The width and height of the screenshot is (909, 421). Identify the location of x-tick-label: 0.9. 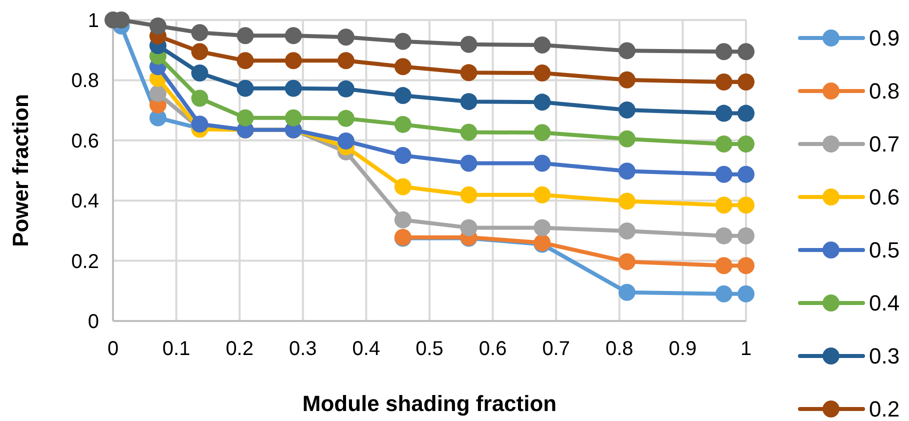
(682, 349).